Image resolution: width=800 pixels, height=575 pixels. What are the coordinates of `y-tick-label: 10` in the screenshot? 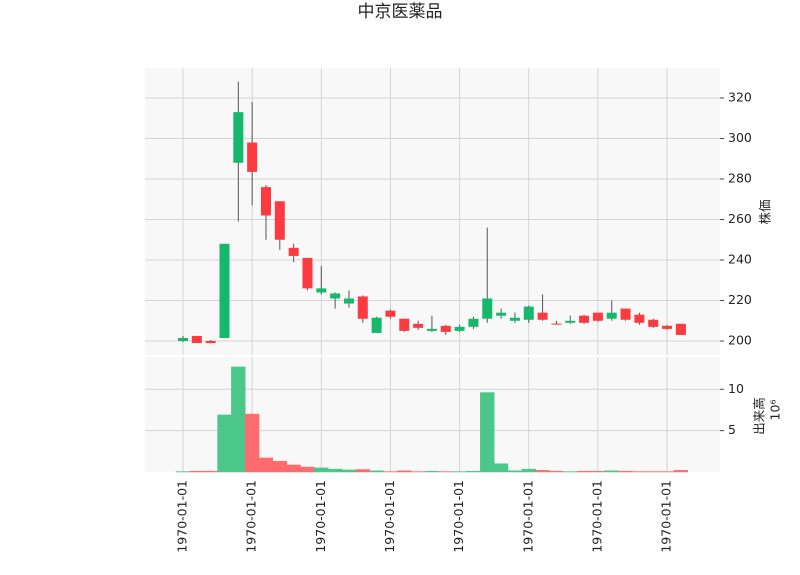 It's located at (736, 388).